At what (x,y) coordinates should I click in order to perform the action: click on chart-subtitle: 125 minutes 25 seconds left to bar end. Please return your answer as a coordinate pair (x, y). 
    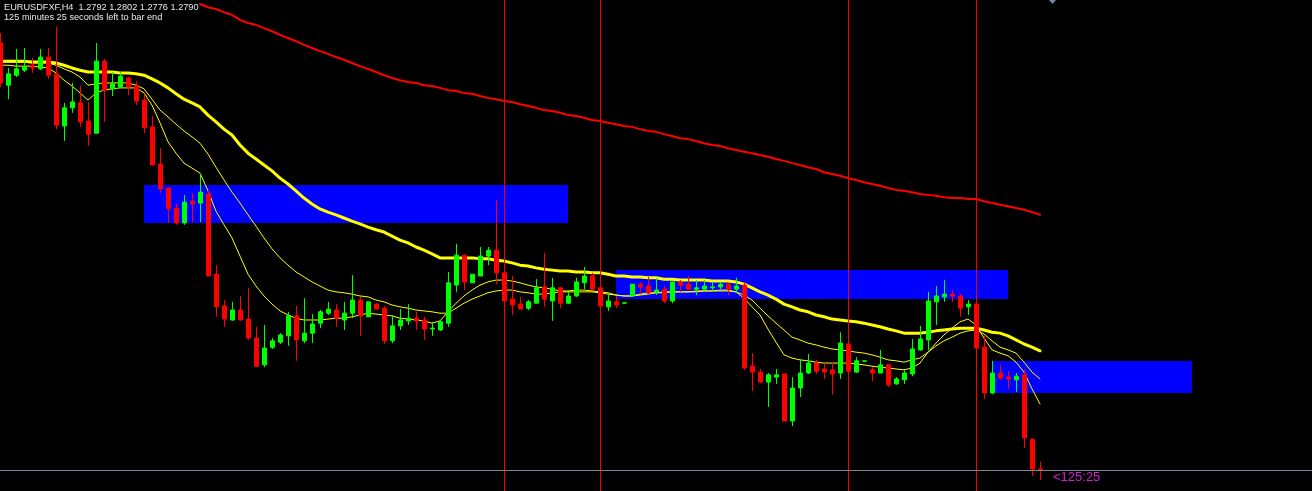
    Looking at the image, I should click on (83, 17).